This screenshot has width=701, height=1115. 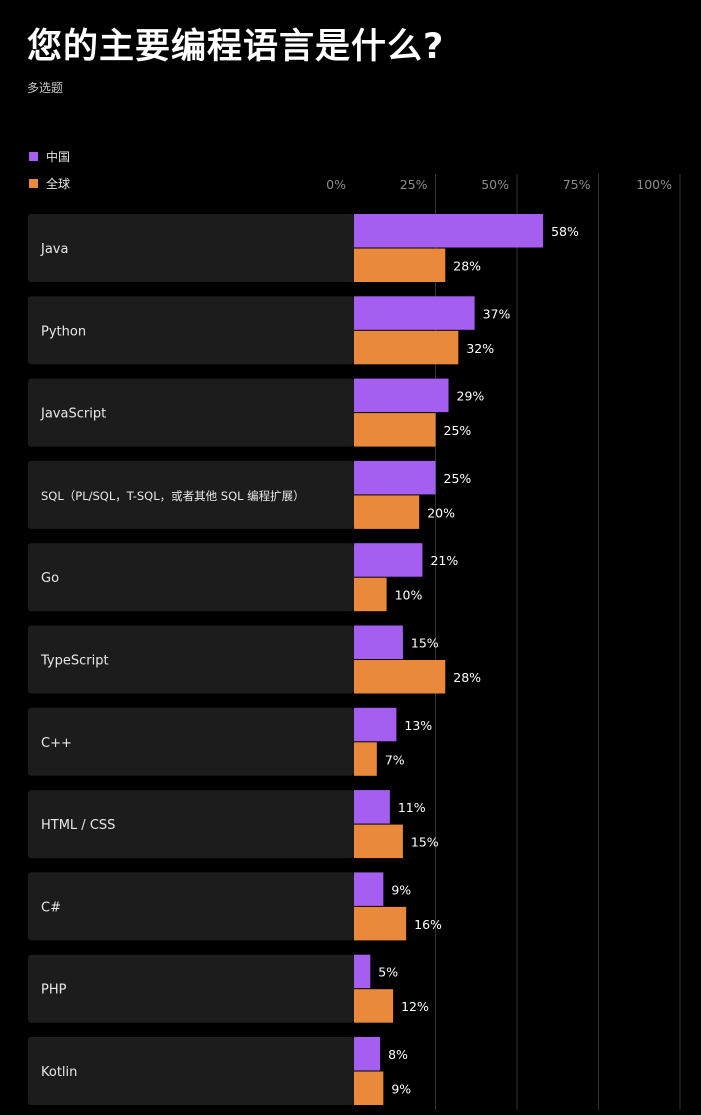 What do you see at coordinates (33, 156) in the screenshot?
I see `legend-swatch-china` at bounding box center [33, 156].